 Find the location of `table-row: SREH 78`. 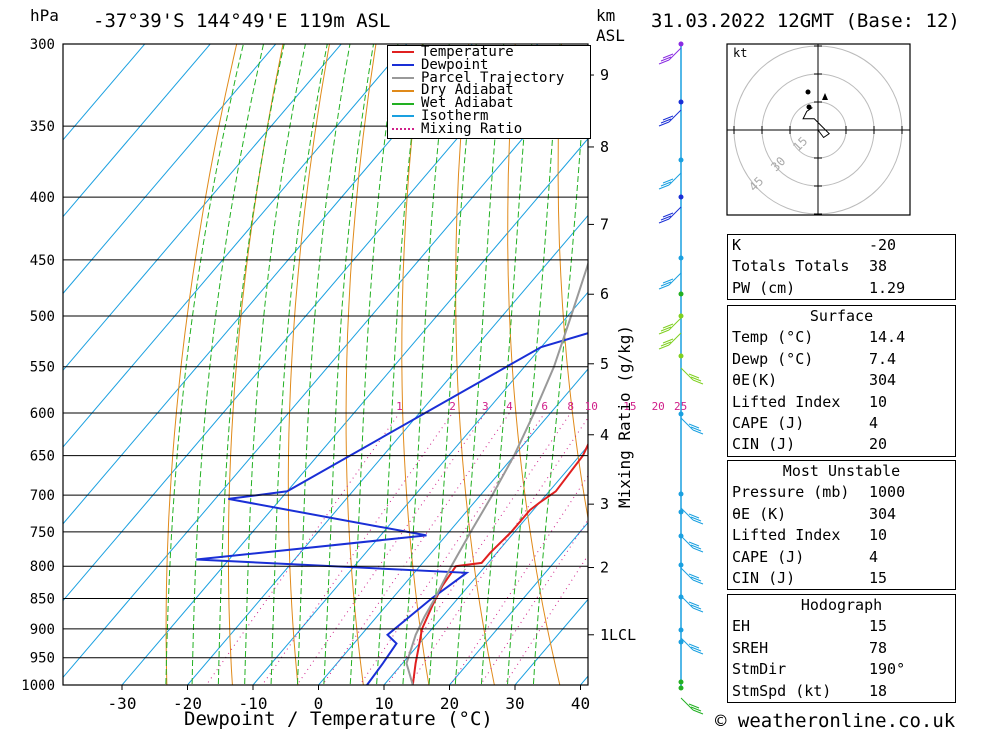

table-row: SREH 78 is located at coordinates (841, 648).